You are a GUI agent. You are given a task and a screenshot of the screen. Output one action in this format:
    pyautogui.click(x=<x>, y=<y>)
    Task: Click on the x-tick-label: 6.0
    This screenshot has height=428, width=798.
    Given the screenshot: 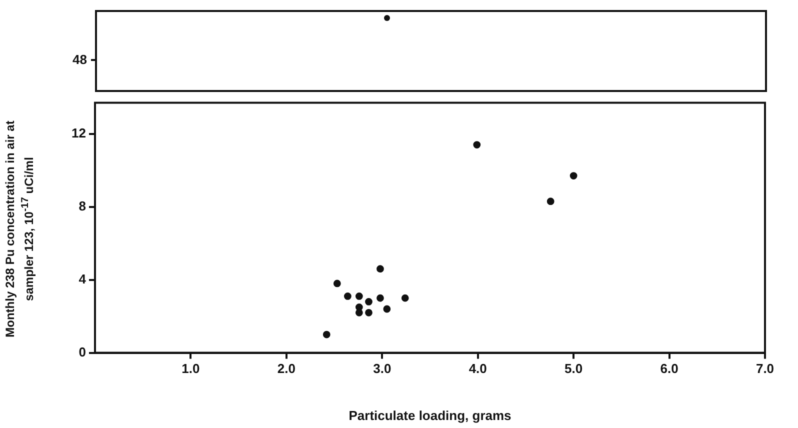 What is the action you would take?
    pyautogui.click(x=669, y=368)
    